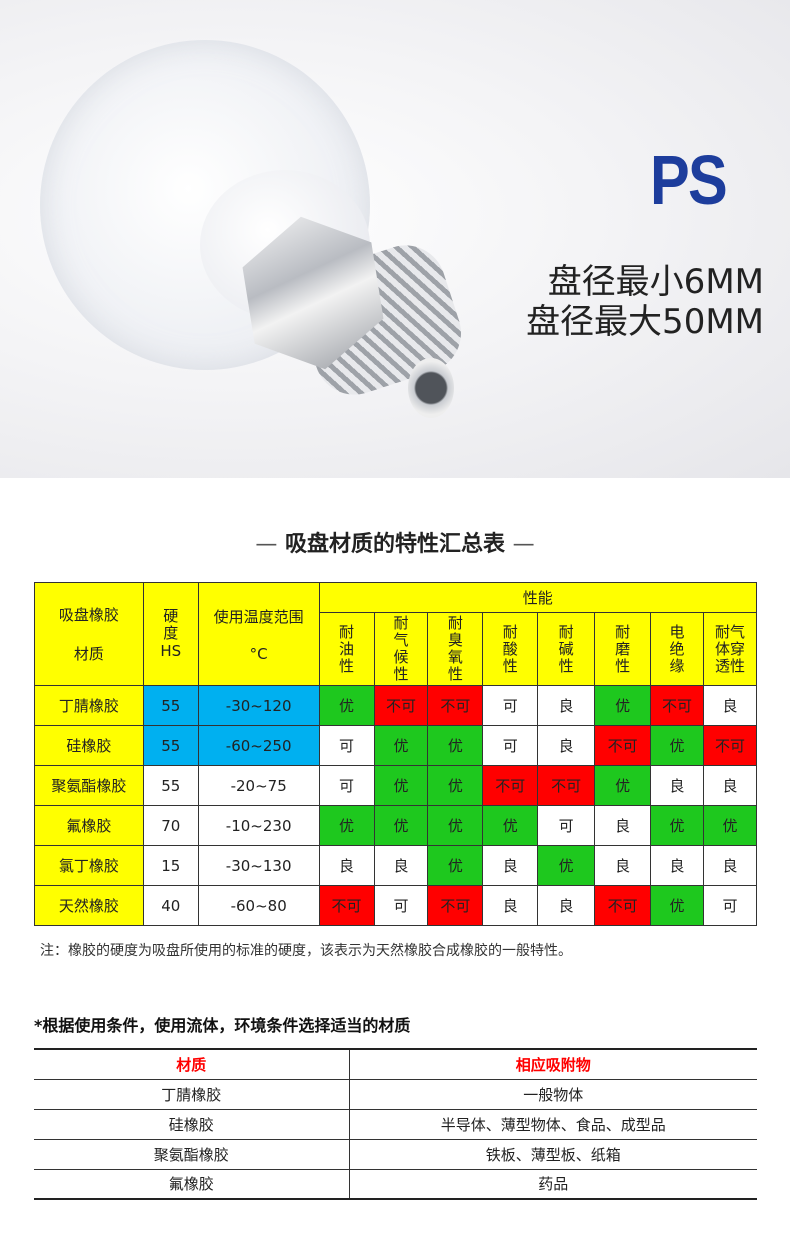  Describe the element at coordinates (89, 785) in the screenshot. I see `material-name: 聚氨酯橡胶` at that location.